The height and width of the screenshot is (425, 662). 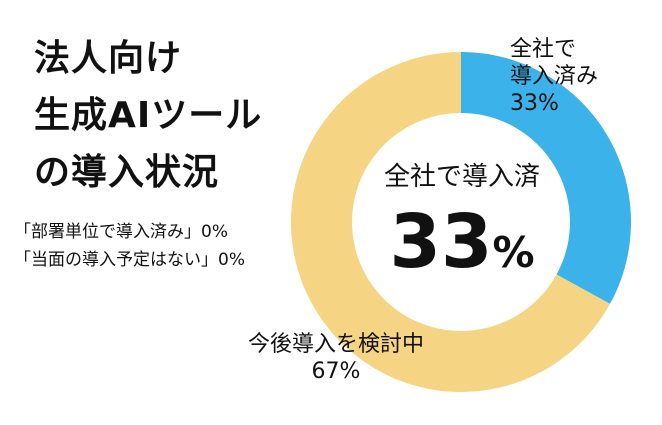 I want to click on title-line: 法人向け, so click(x=108, y=58).